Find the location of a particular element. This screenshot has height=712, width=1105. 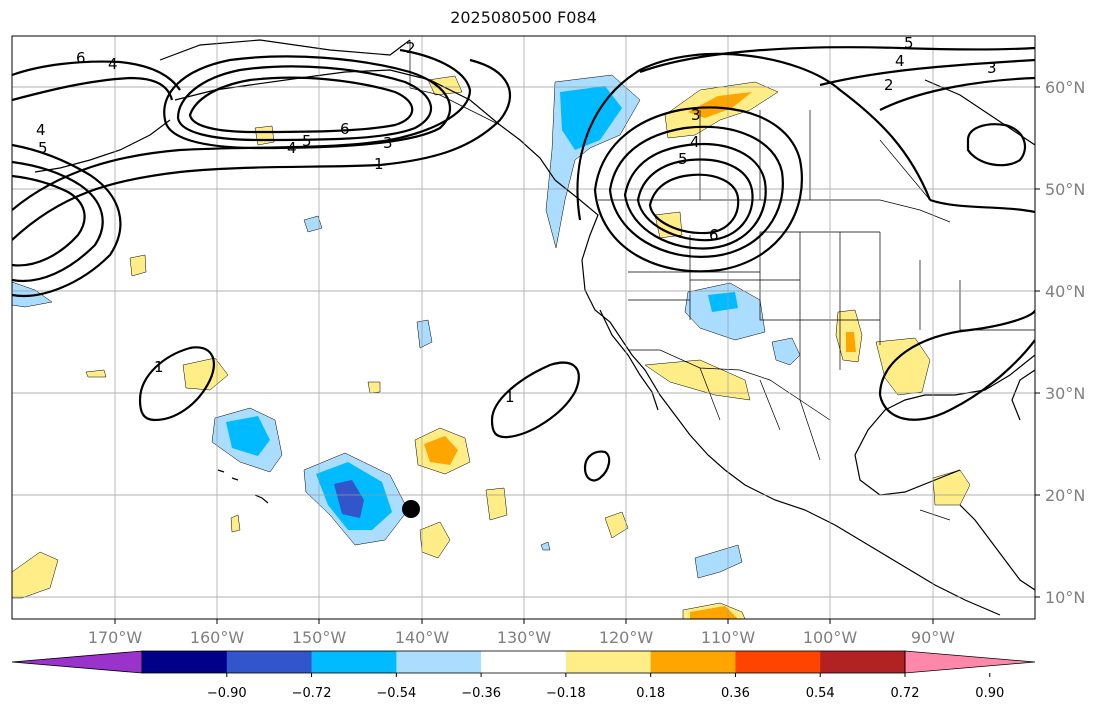

contour-label-5a: 5 is located at coordinates (307, 141).